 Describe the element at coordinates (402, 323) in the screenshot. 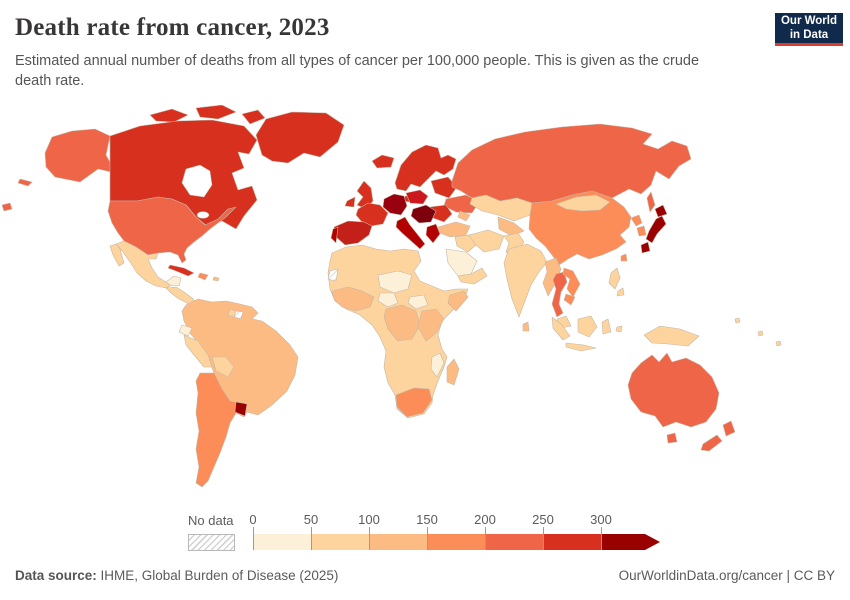

I see `region-congo-basin` at that location.